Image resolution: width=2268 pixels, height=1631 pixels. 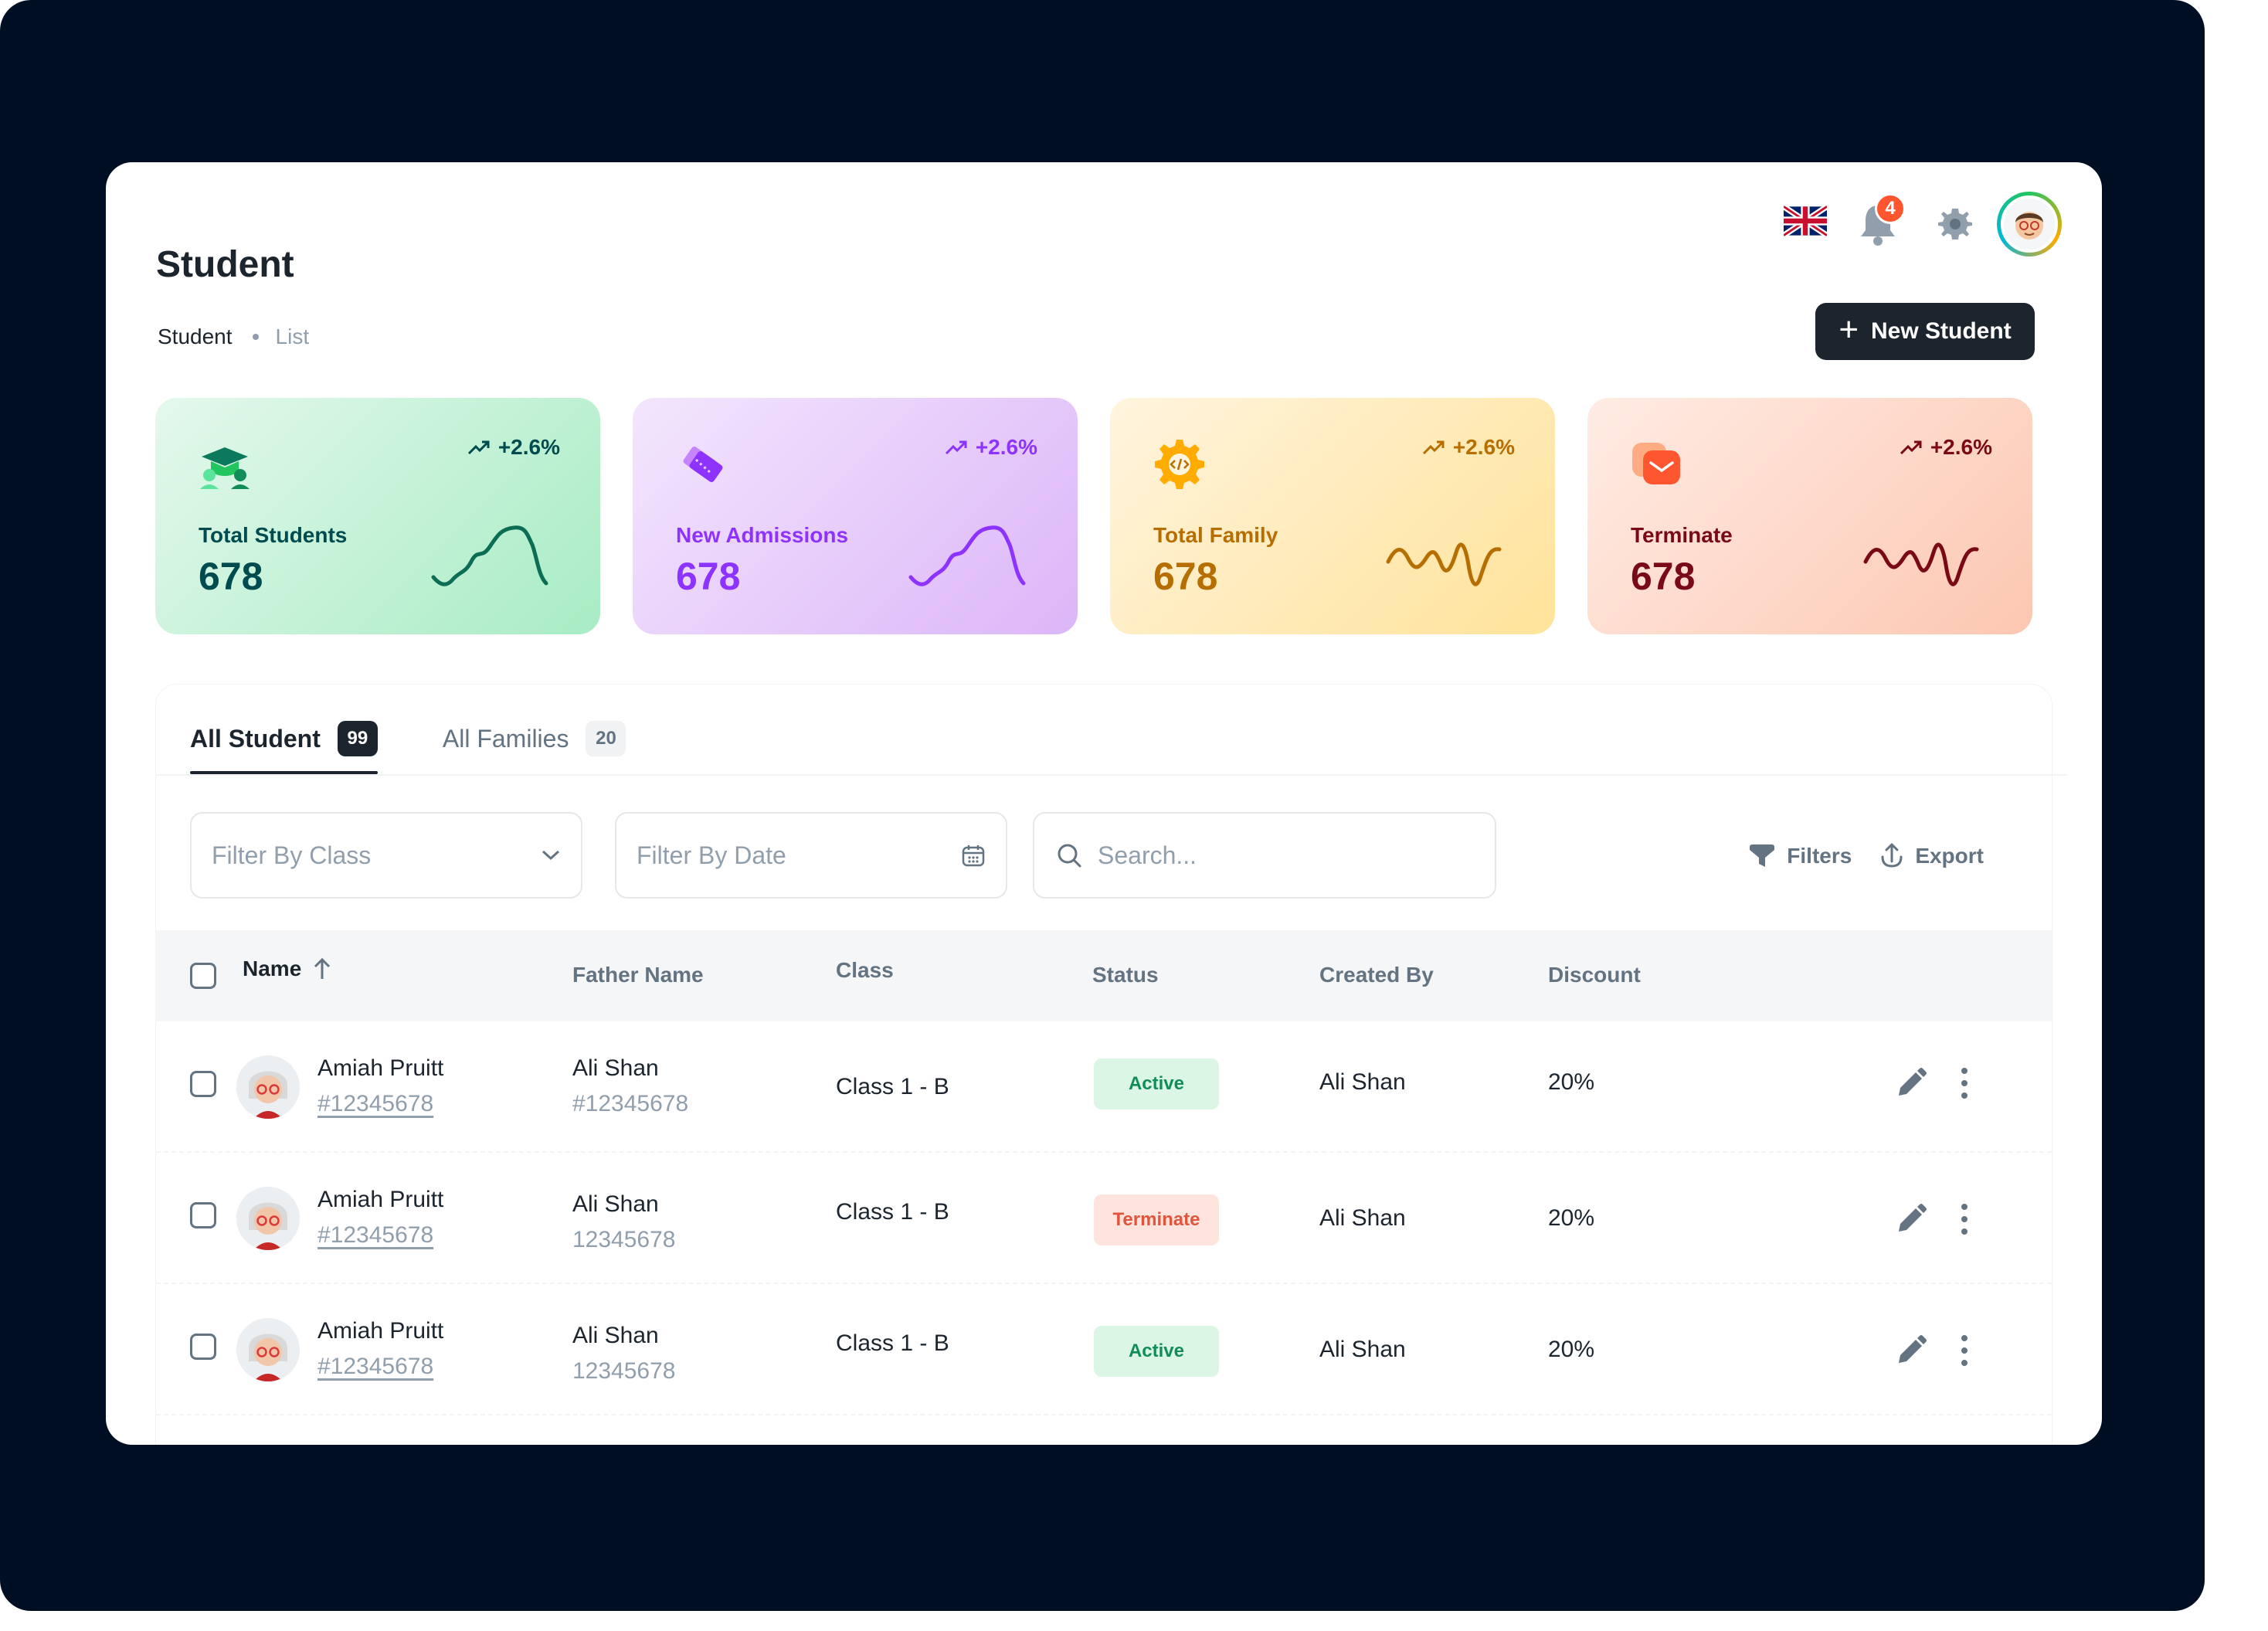 What do you see at coordinates (865, 970) in the screenshot?
I see `column-header-class: Class` at bounding box center [865, 970].